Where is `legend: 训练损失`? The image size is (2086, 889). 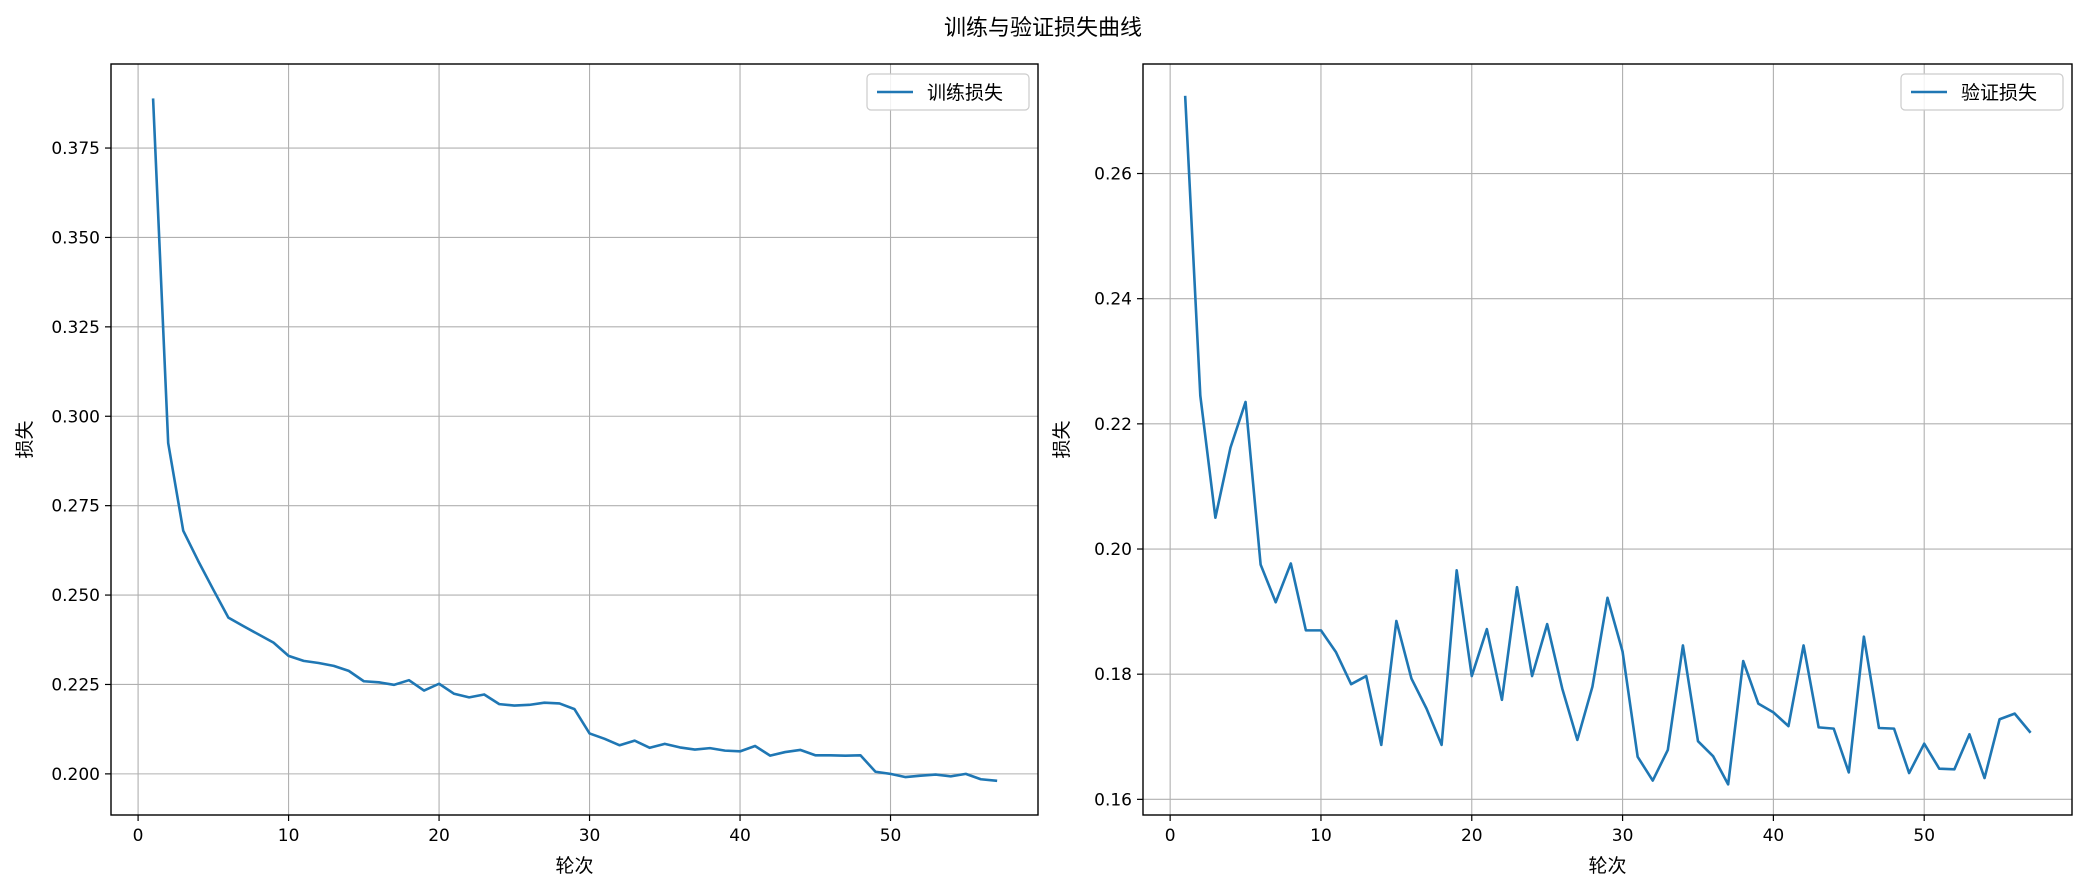
legend: 训练损失 is located at coordinates (948, 92).